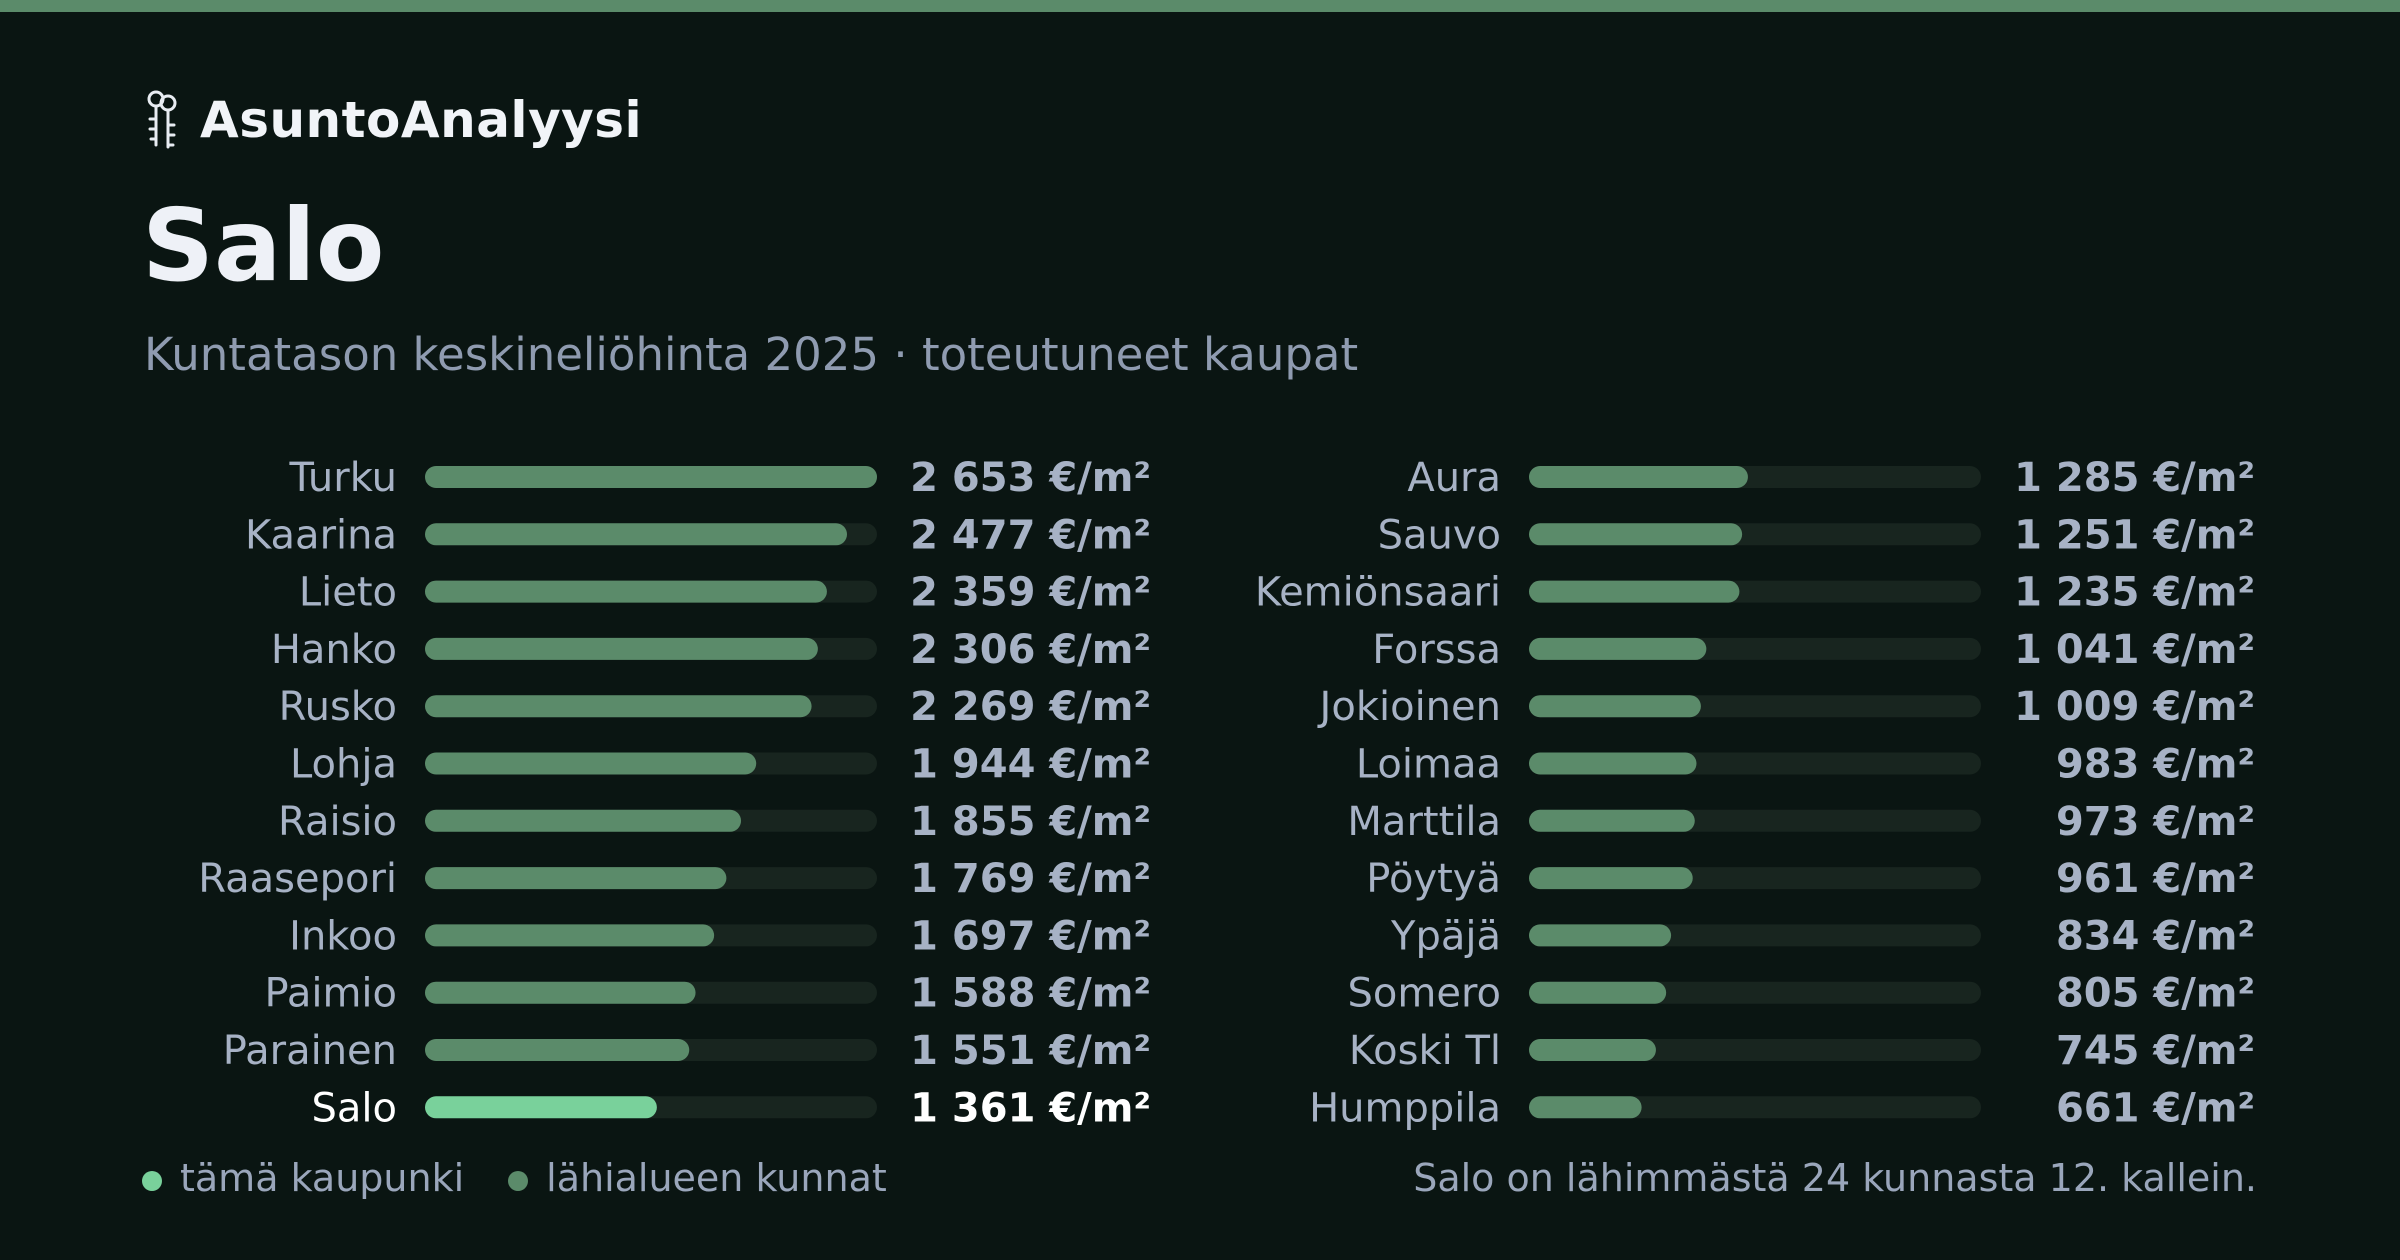  Describe the element at coordinates (1409, 707) in the screenshot. I see `bar-label: Jokioinen` at that location.